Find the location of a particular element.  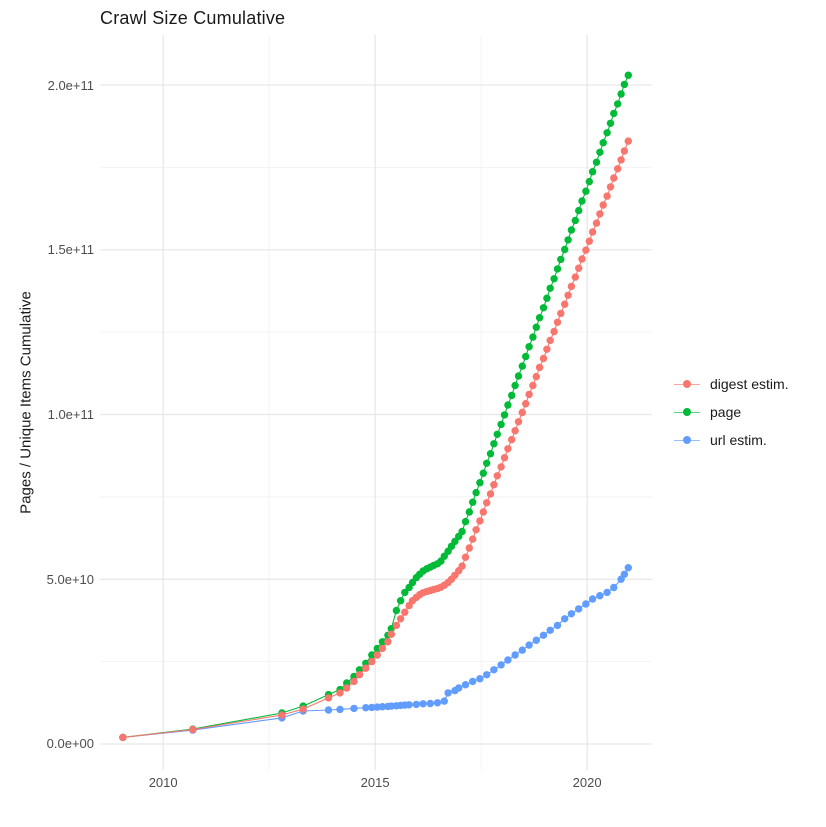

x-tick-label: 2015 is located at coordinates (375, 782).